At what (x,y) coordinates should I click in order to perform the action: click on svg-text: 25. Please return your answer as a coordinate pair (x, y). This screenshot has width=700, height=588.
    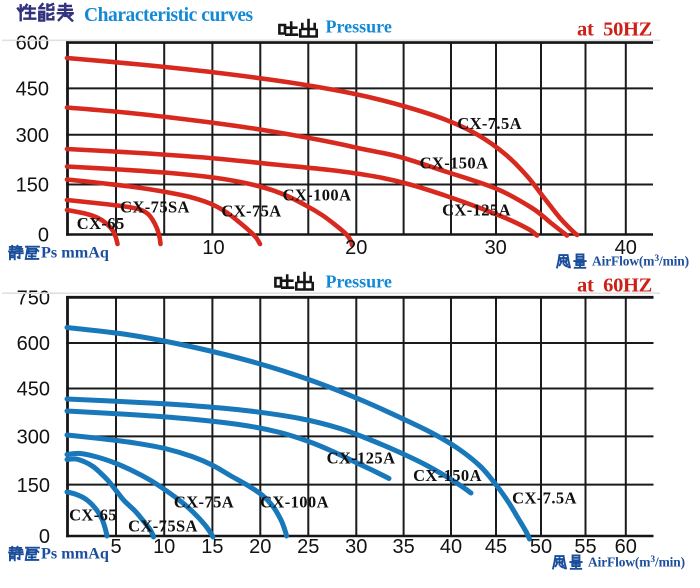
    Looking at the image, I should click on (308, 547).